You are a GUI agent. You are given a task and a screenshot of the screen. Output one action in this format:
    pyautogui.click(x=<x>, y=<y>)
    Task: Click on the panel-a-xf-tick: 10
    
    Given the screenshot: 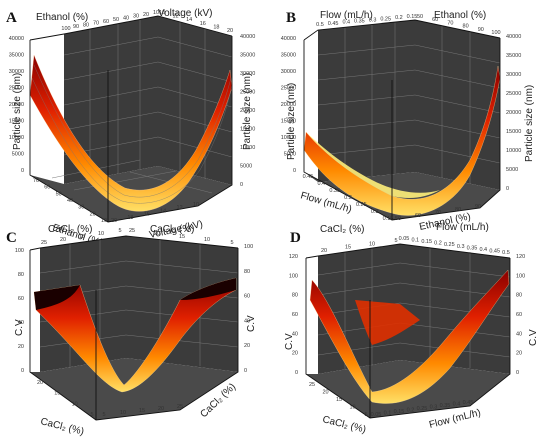 What is the action you would take?
    pyautogui.click(x=104, y=221)
    